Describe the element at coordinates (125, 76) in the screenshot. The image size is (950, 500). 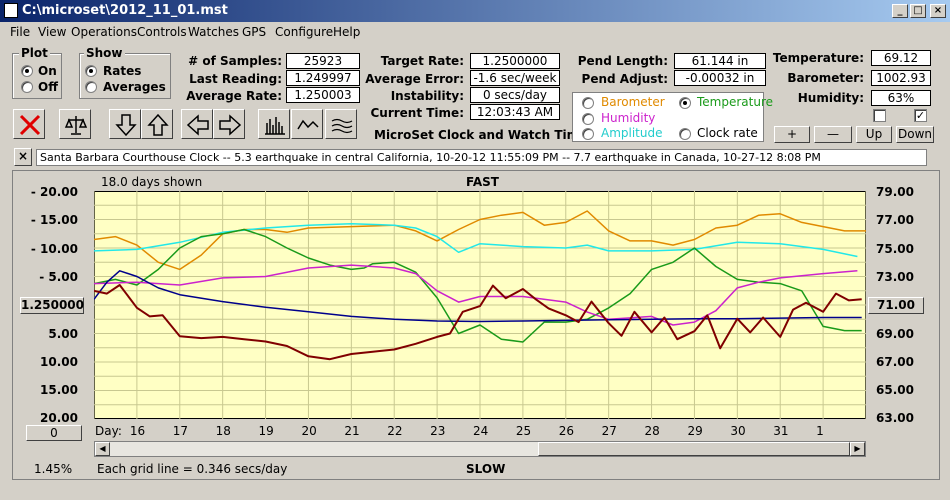
I see `show-group` at that location.